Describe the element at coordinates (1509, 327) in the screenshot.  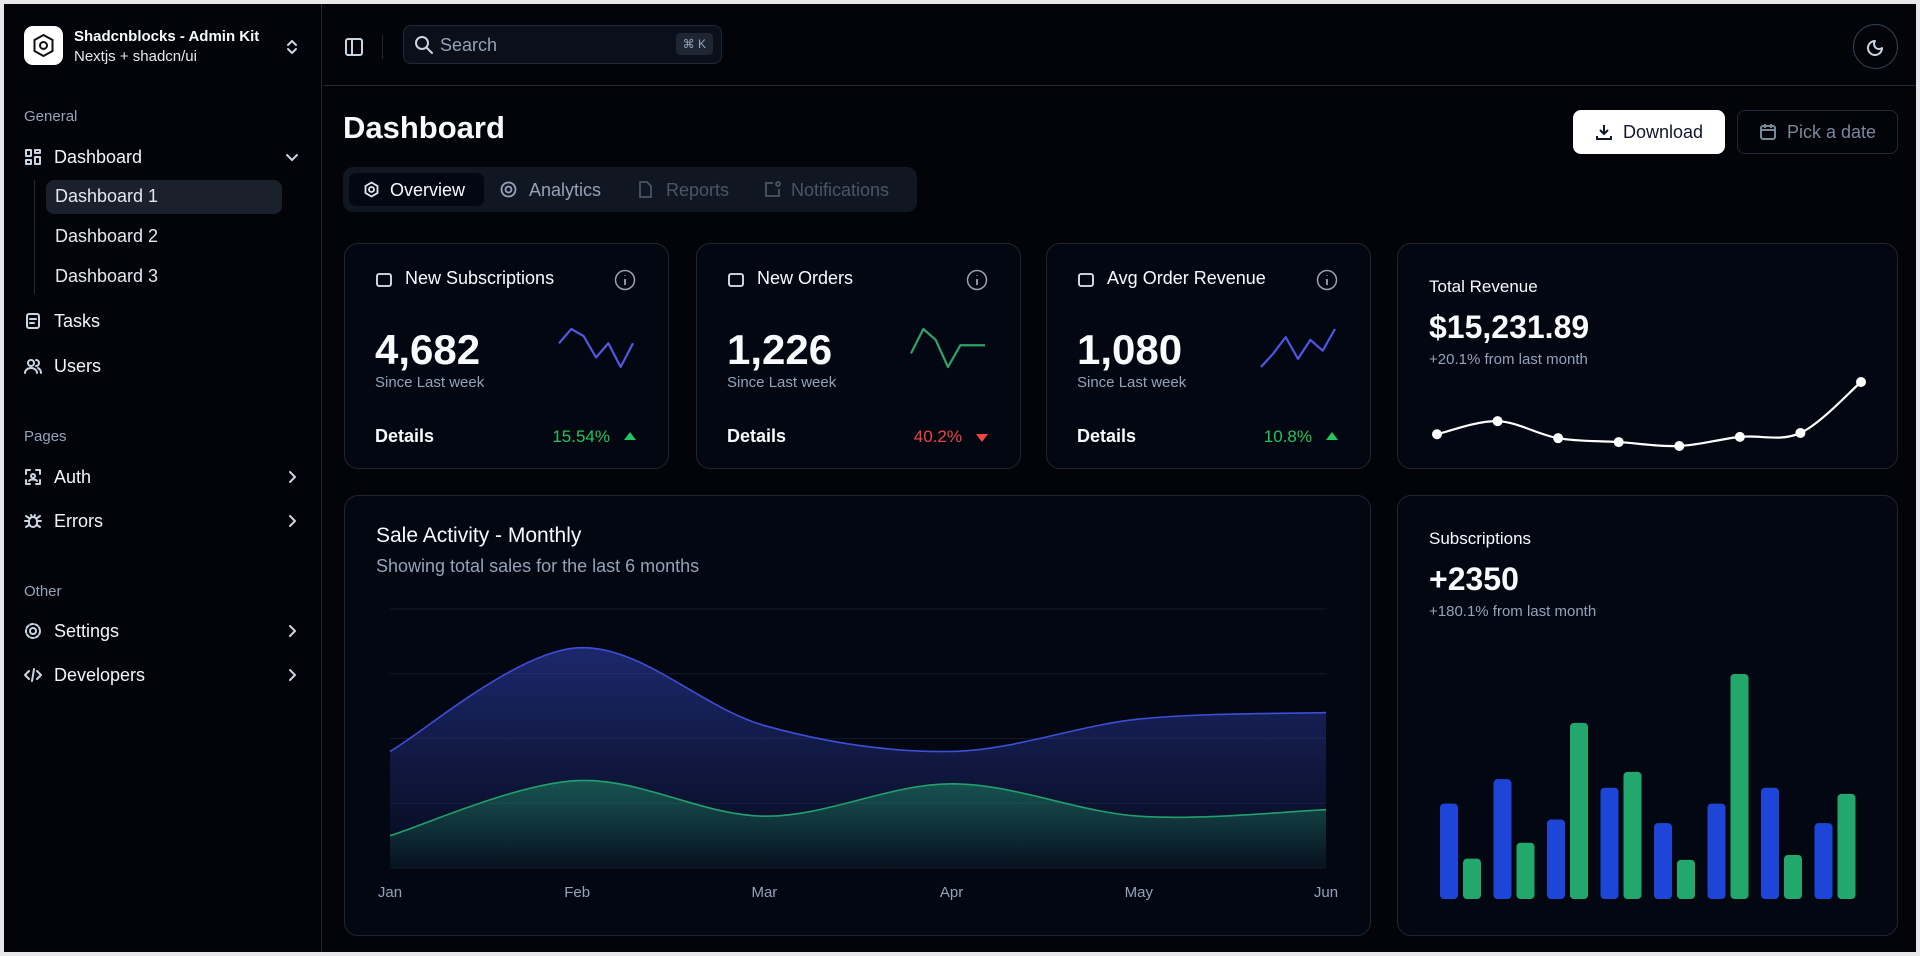
I see `card-value: $15,231.89` at that location.